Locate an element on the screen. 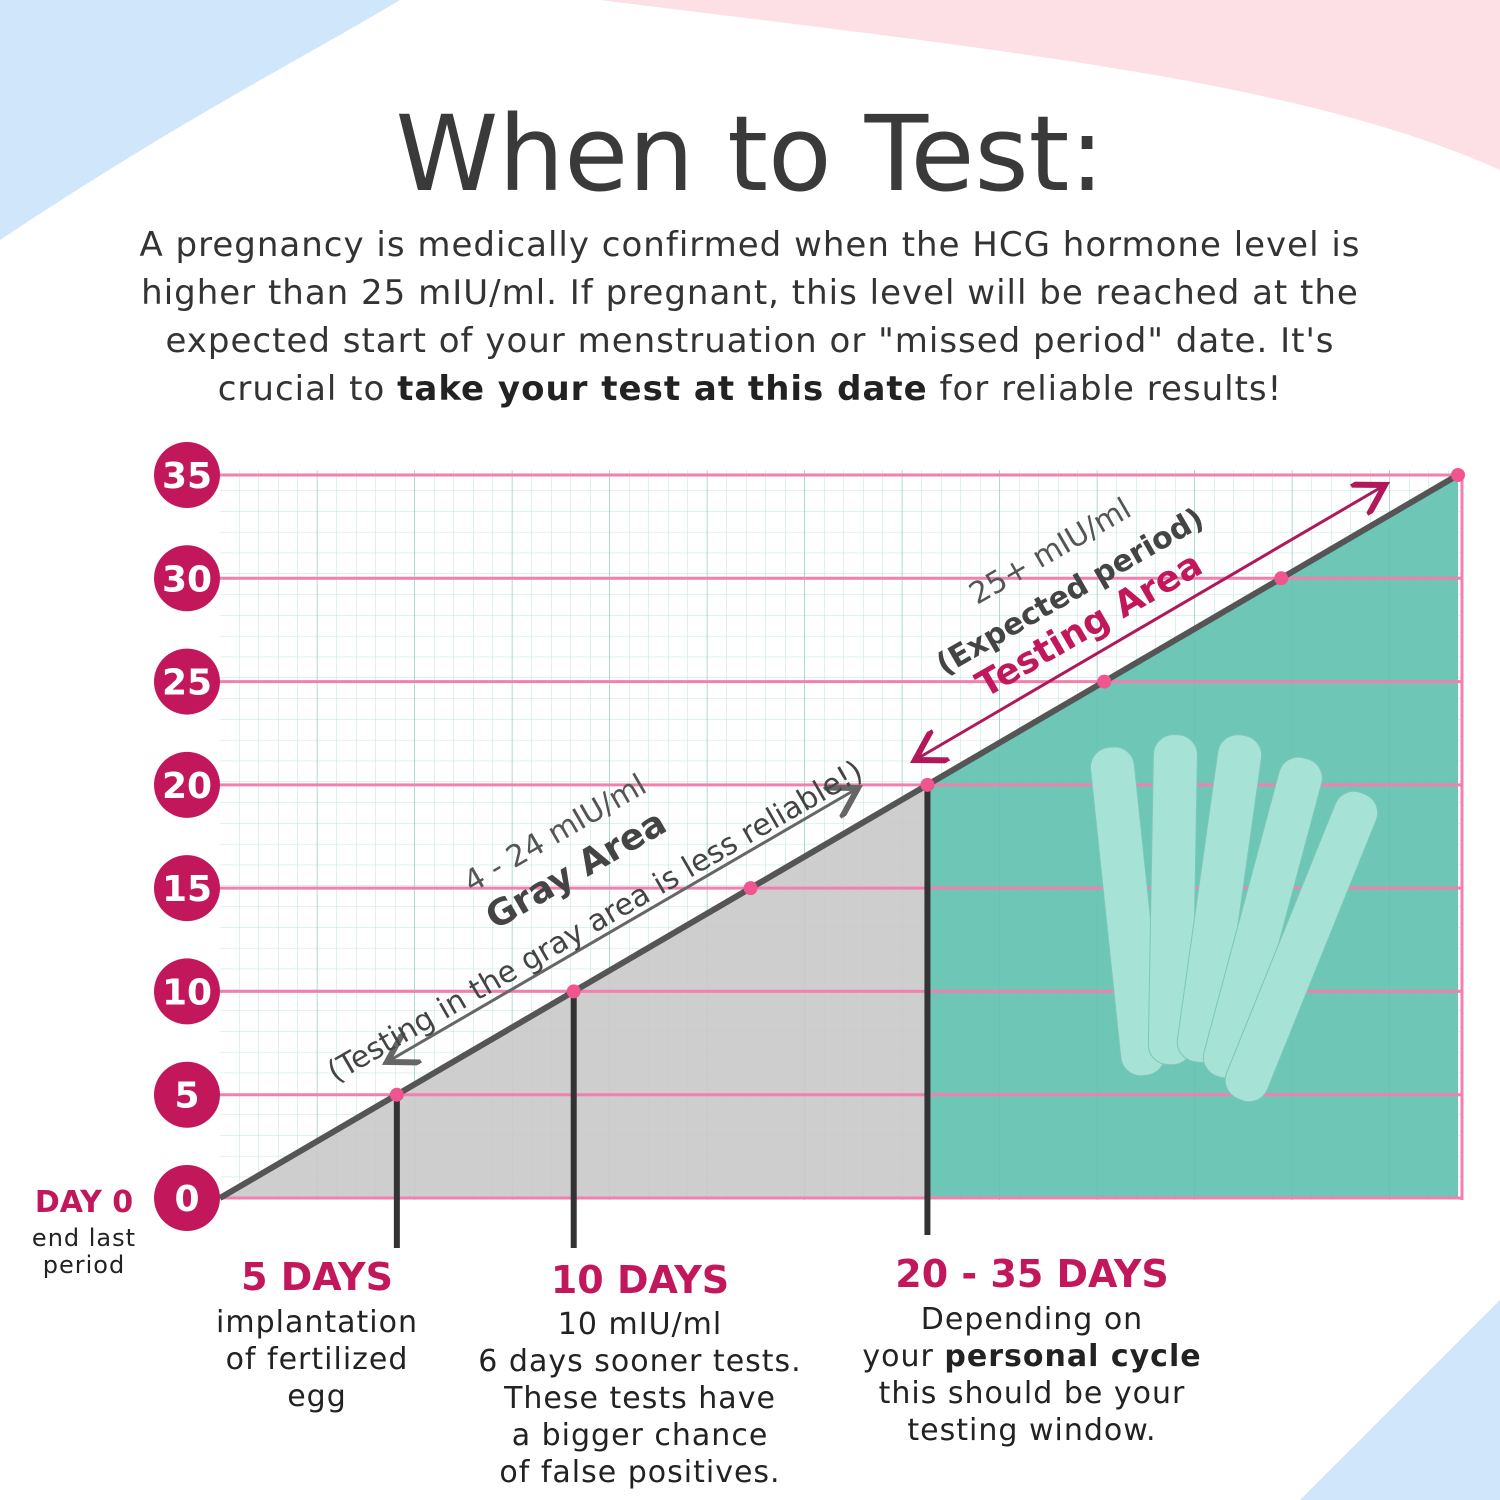  column-text: your is located at coordinates (897, 1356).